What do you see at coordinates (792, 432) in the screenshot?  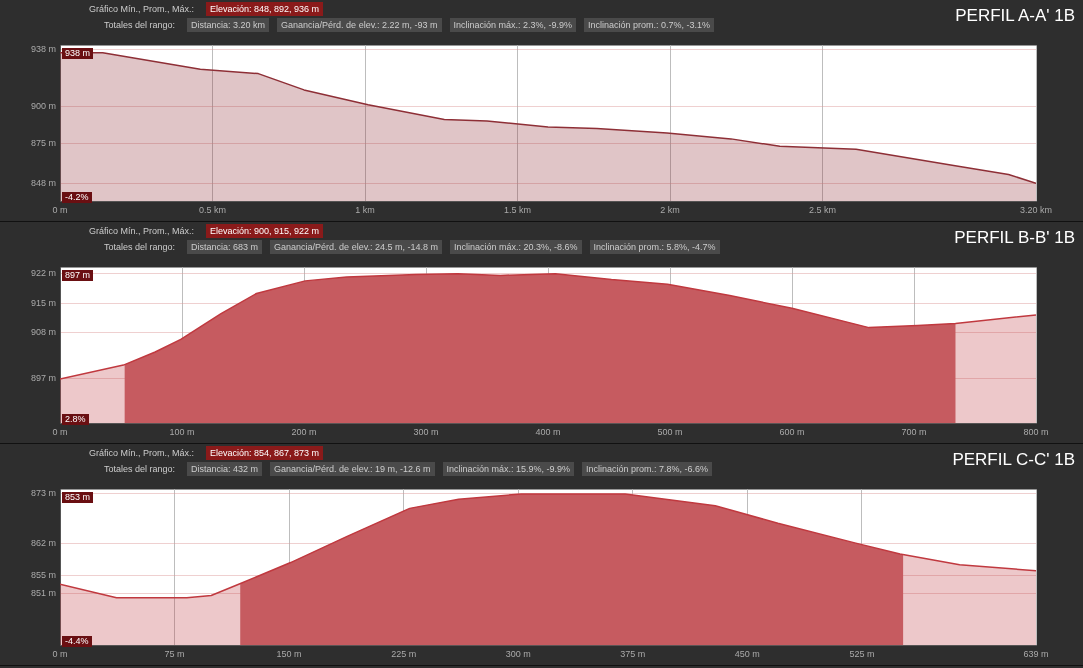 I see `x-tick-label: 600 m` at bounding box center [792, 432].